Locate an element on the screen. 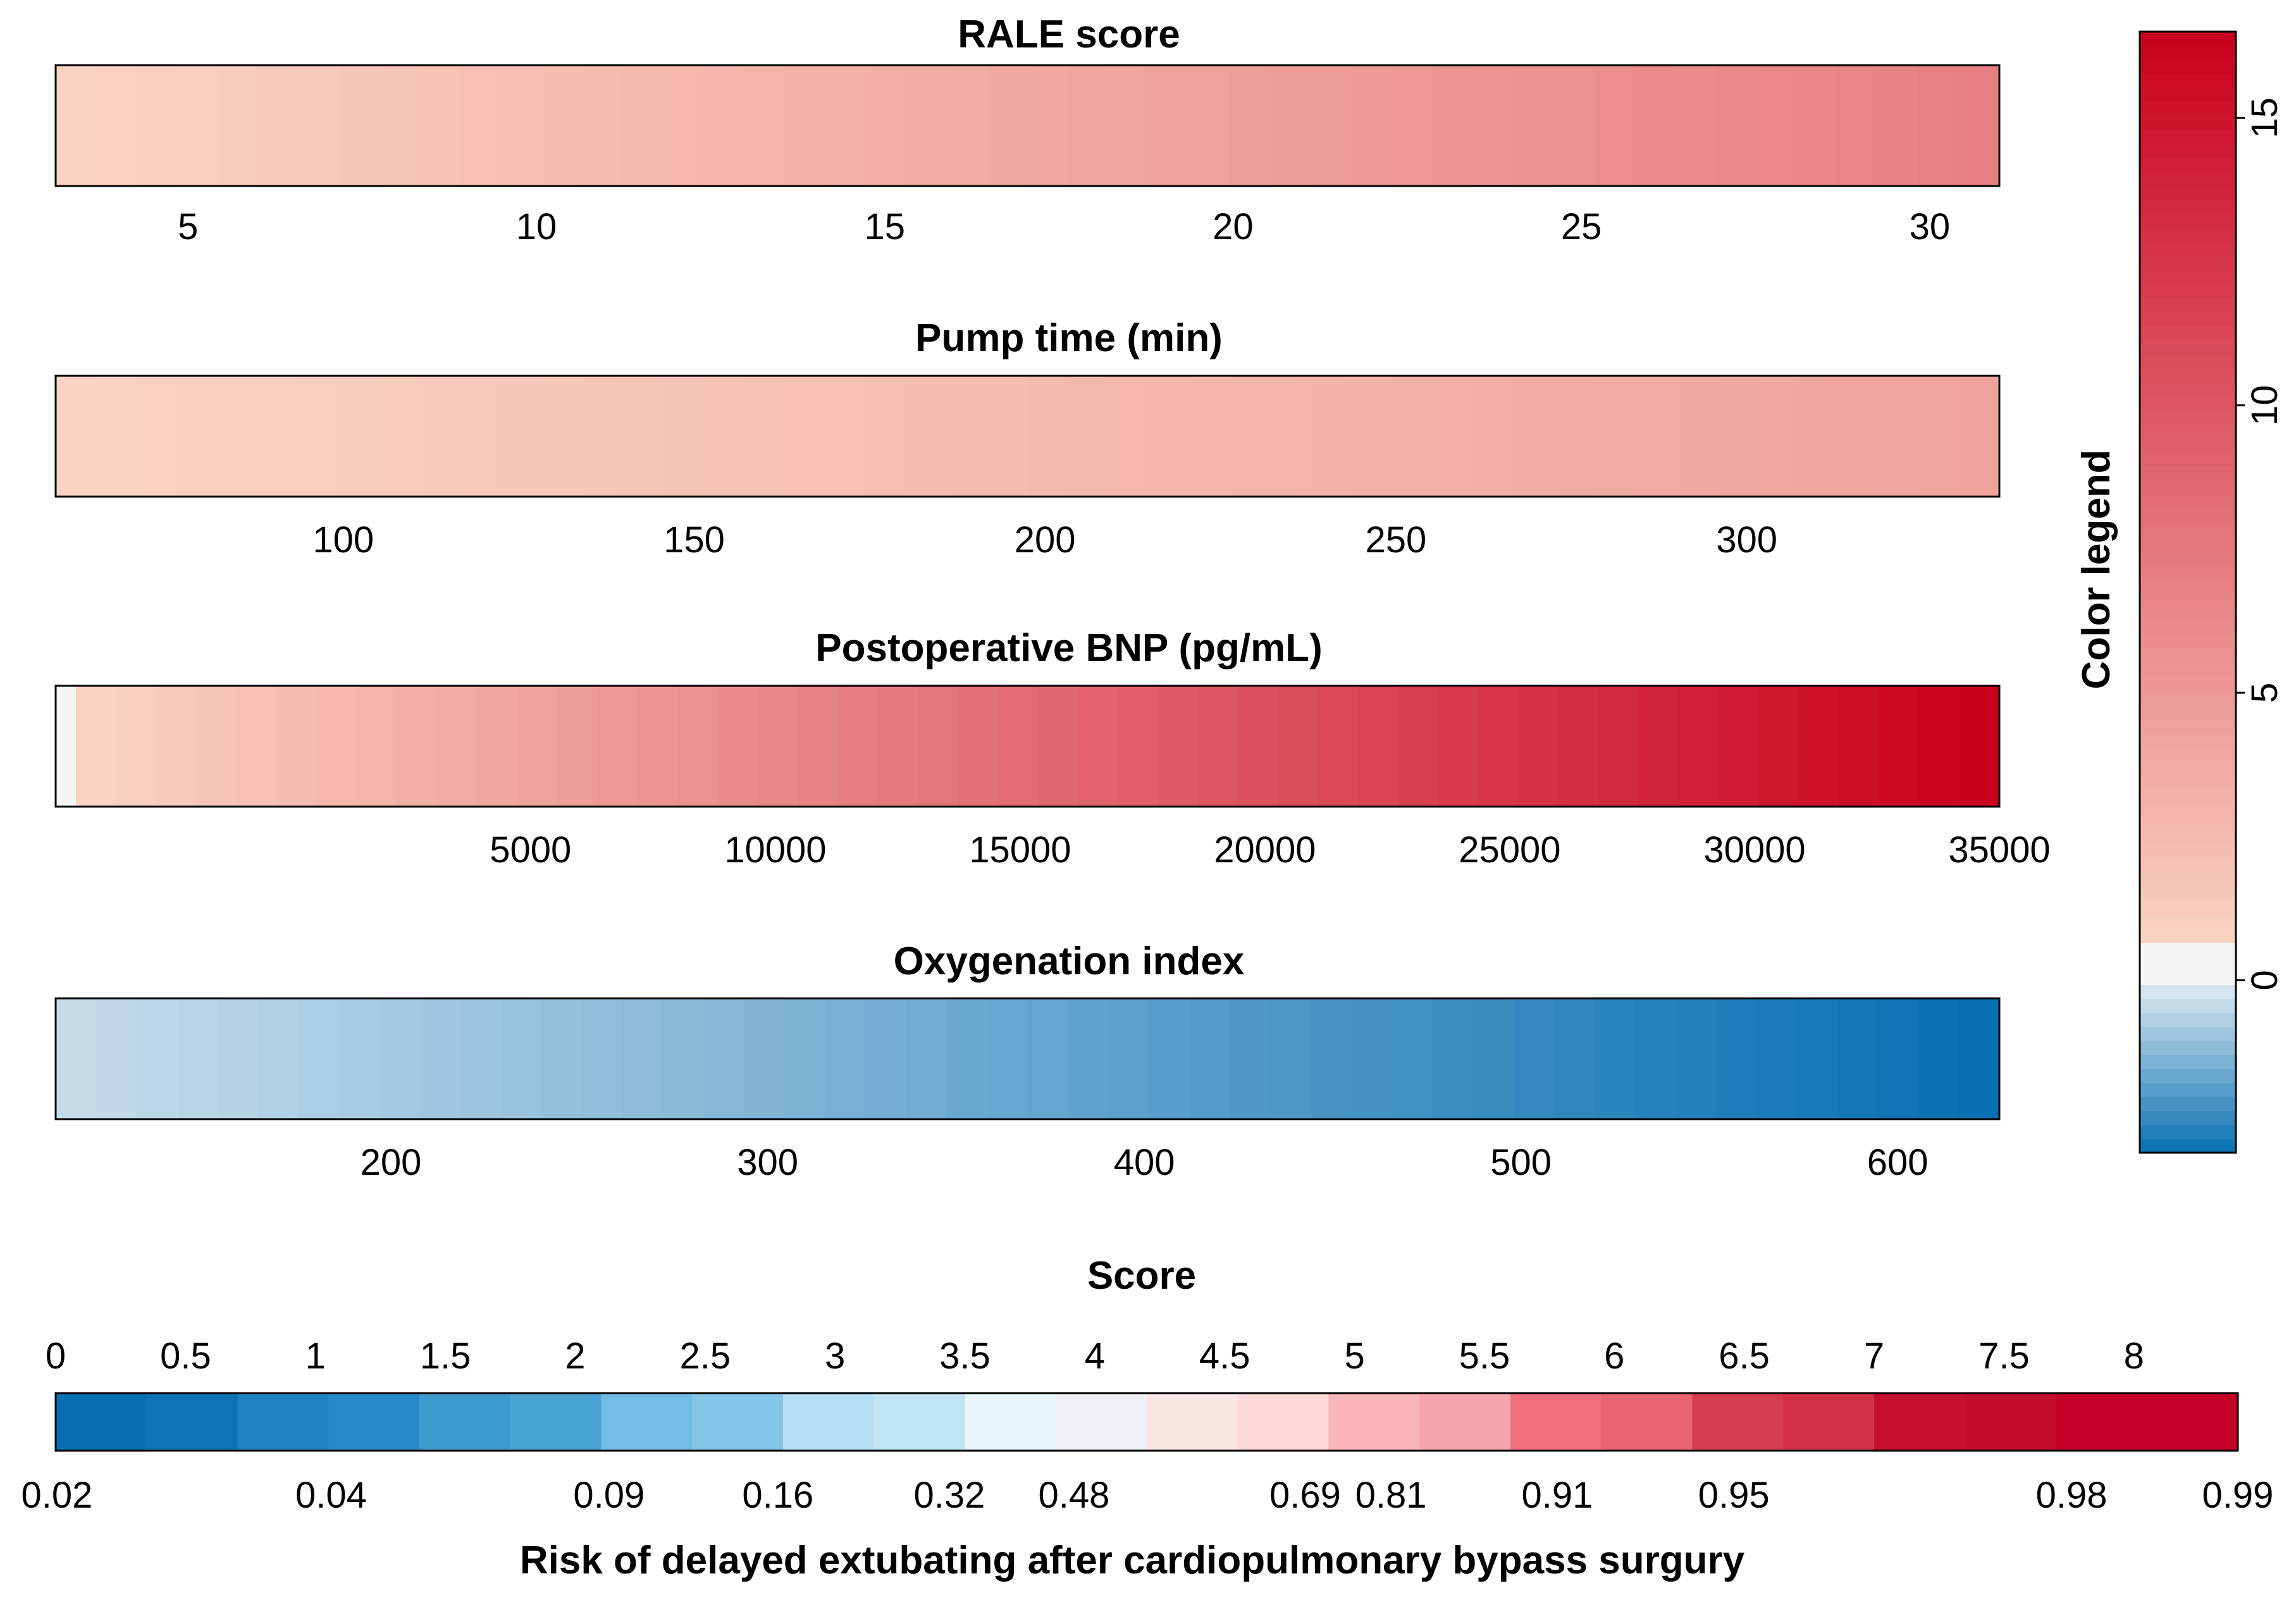 The image size is (2296, 1600). score-tick-label: 1.5 is located at coordinates (445, 1356).